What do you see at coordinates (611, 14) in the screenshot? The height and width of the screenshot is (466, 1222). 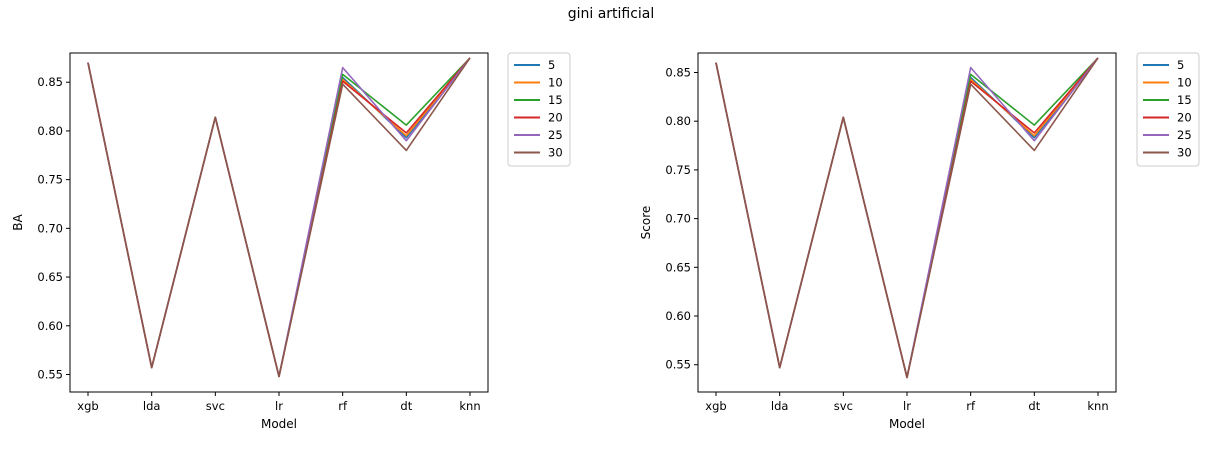 I see `figure-title: gini artificial` at bounding box center [611, 14].